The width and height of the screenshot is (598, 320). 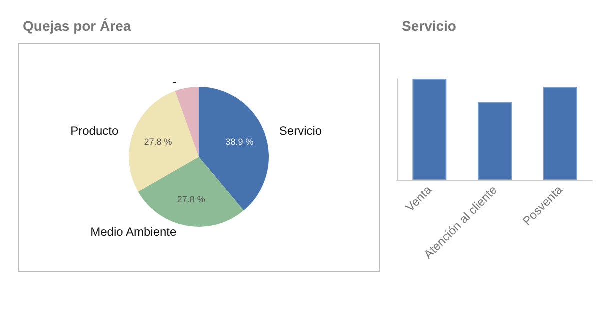 I want to click on chart-title: Servicio, so click(x=429, y=26).